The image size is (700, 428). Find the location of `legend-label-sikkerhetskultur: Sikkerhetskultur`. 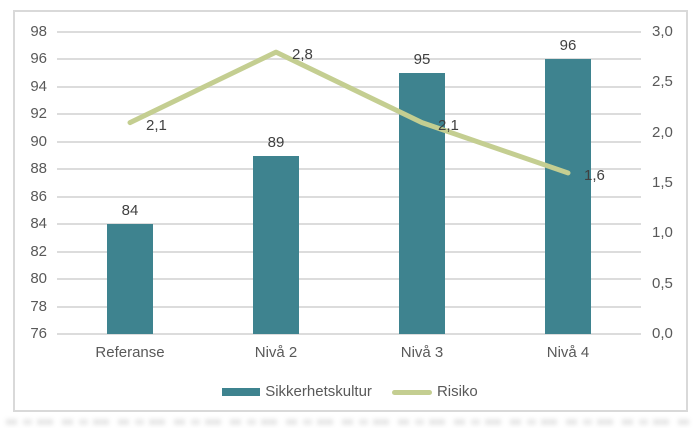

legend-label-sikkerhetskultur: Sikkerhetskultur is located at coordinates (318, 391).